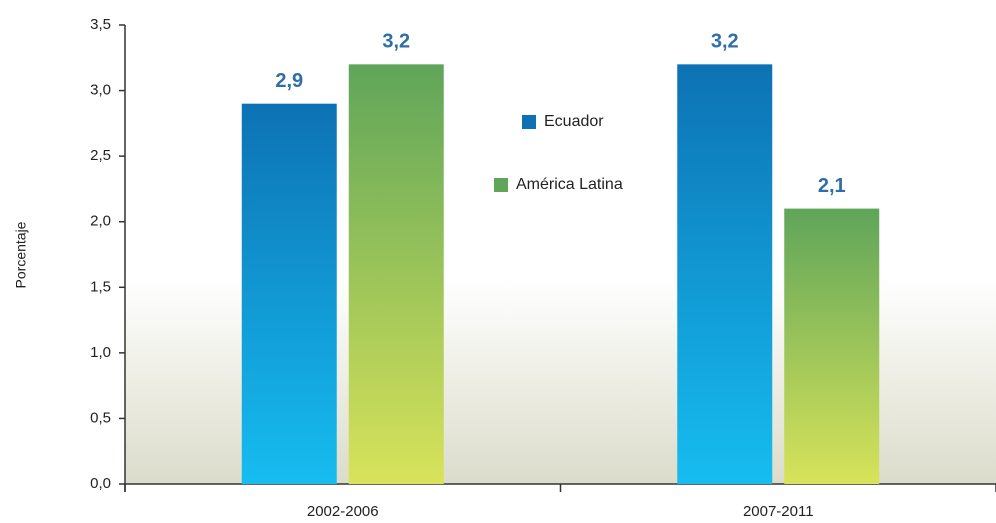  Describe the element at coordinates (100, 90) in the screenshot. I see `y-tick-label: 3,0` at that location.